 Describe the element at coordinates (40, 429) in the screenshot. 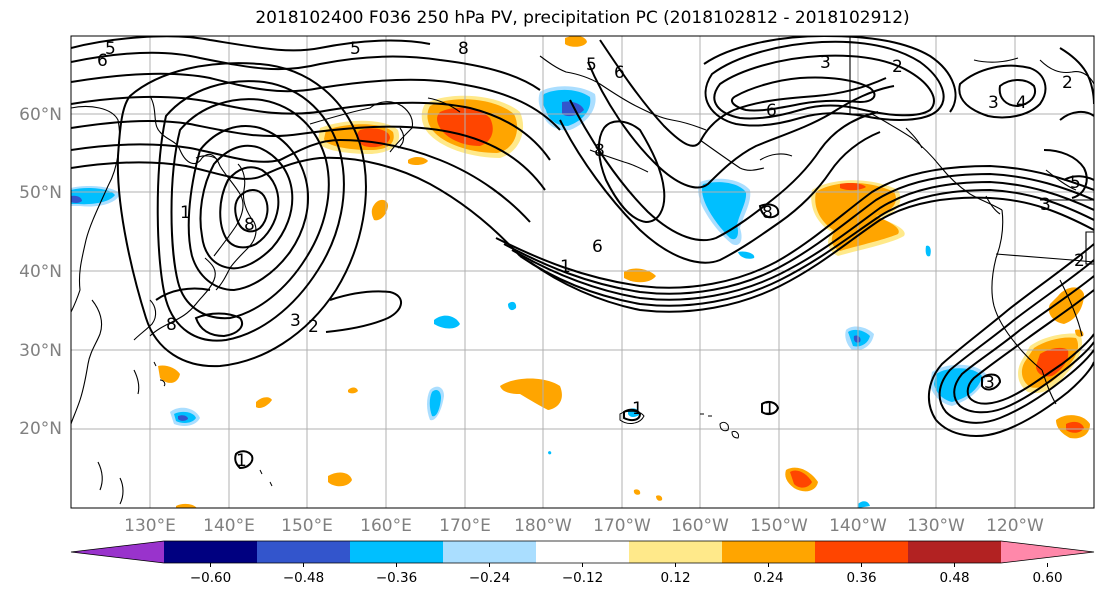

I see `latitude-label: 20°N` at that location.